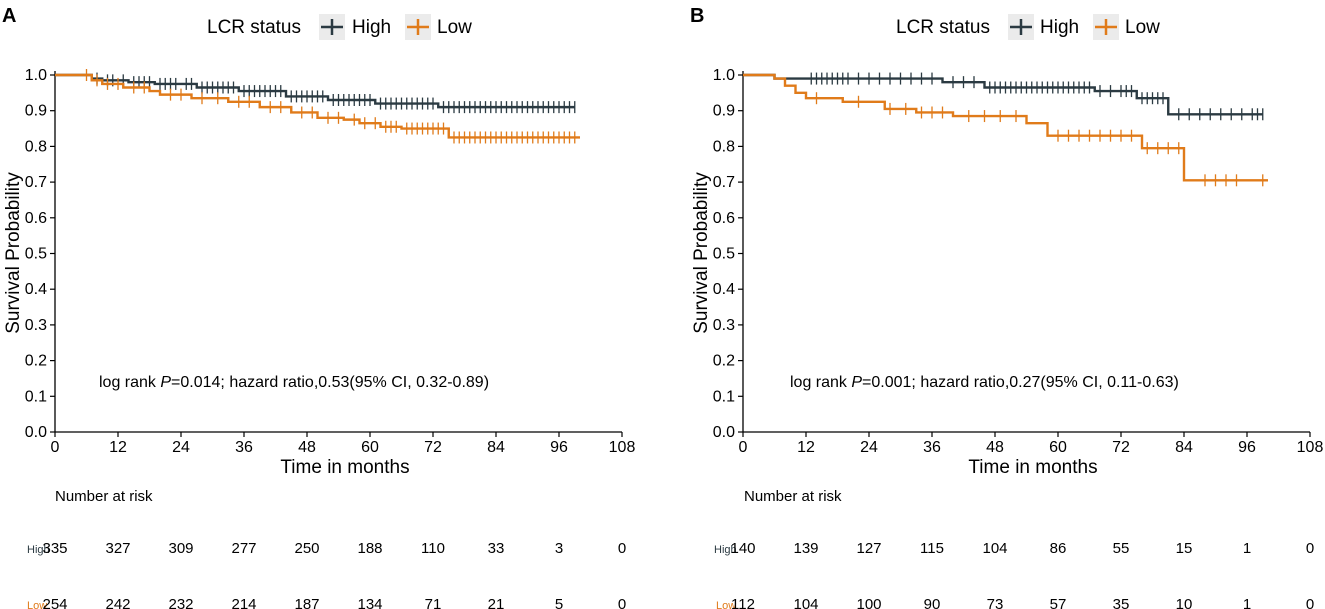 The image size is (1325, 609). What do you see at coordinates (369, 602) in the screenshot?
I see `risk-value-low: 134` at bounding box center [369, 602].